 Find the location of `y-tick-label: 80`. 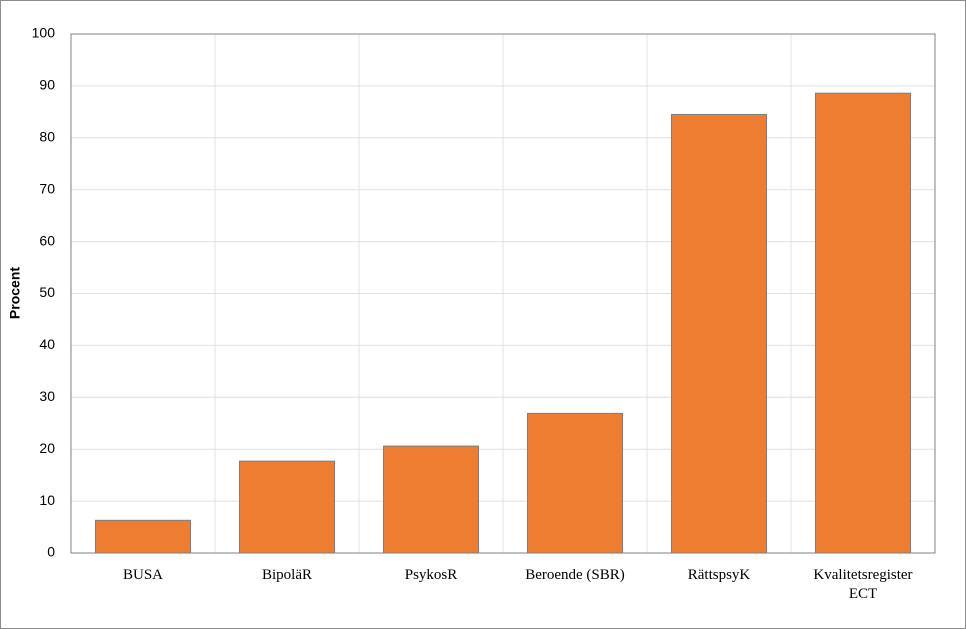

y-tick-label: 80 is located at coordinates (47, 137).